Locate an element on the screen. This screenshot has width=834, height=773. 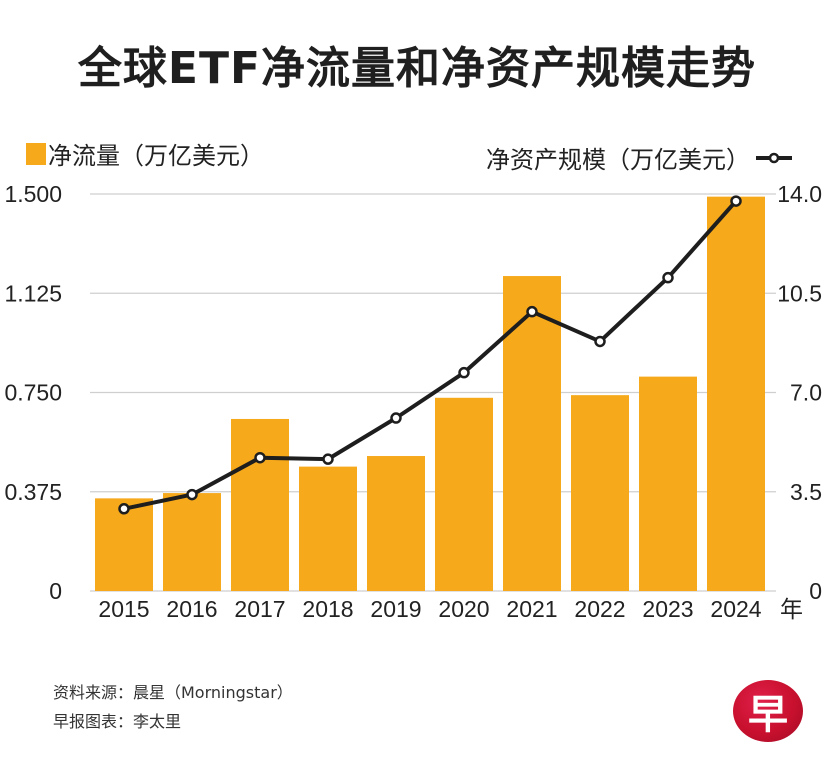
bar-2016 is located at coordinates (192, 542).